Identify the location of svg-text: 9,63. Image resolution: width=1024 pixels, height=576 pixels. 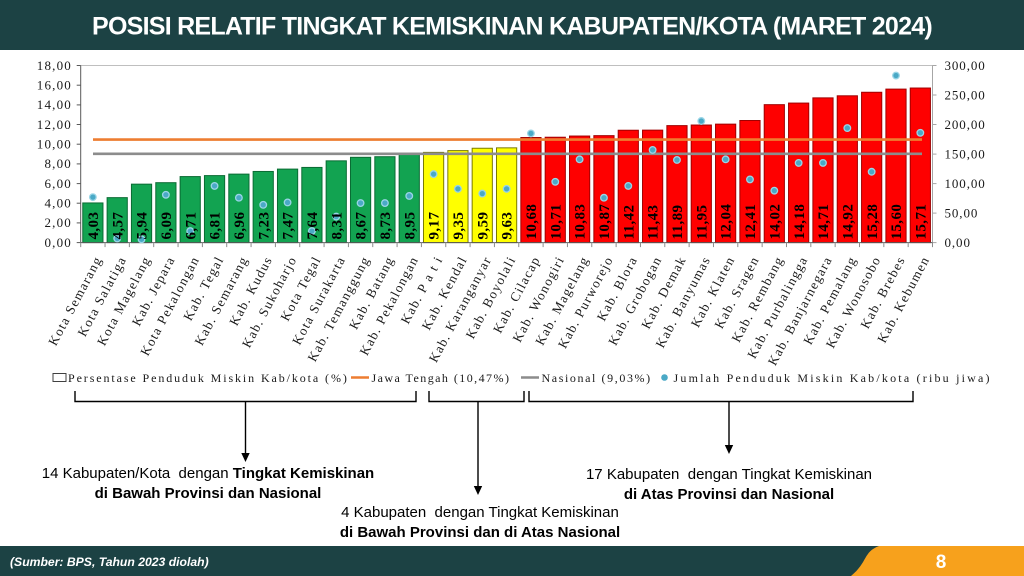
(508, 226).